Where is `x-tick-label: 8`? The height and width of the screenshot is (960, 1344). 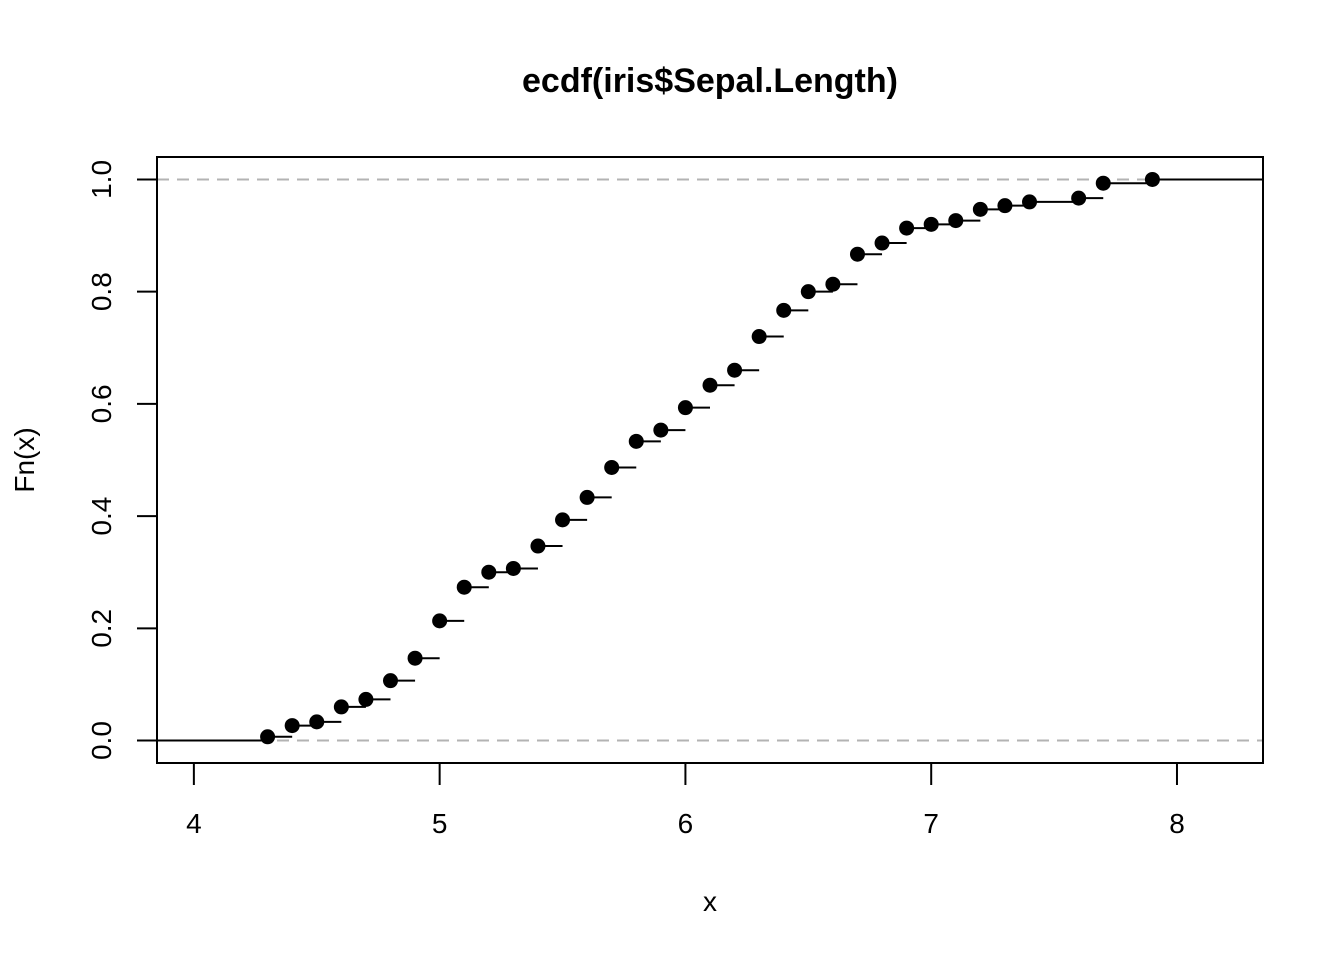 x-tick-label: 8 is located at coordinates (1177, 823).